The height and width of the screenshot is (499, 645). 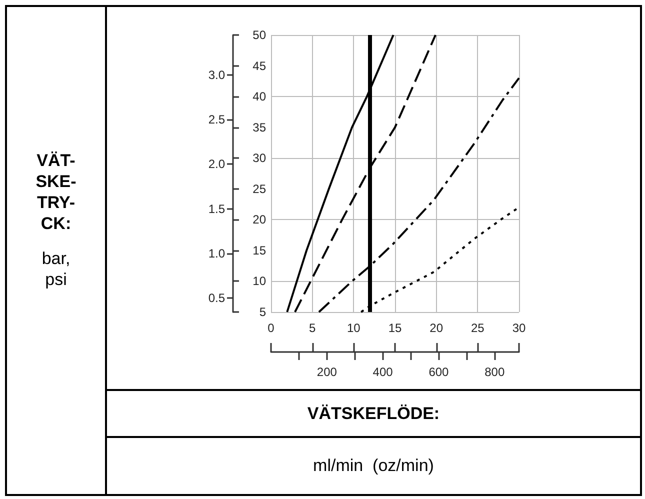 I want to click on y-tick-label: 1.5, so click(x=217, y=209).